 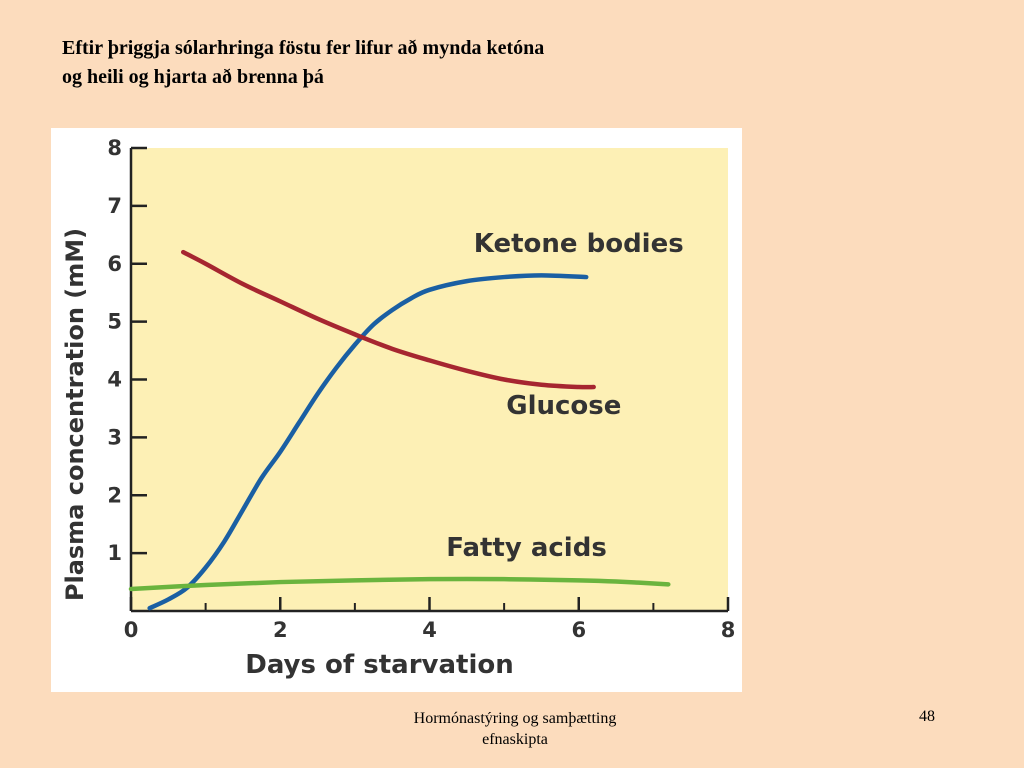 I want to click on y-tick-label: 1, so click(x=114, y=553).